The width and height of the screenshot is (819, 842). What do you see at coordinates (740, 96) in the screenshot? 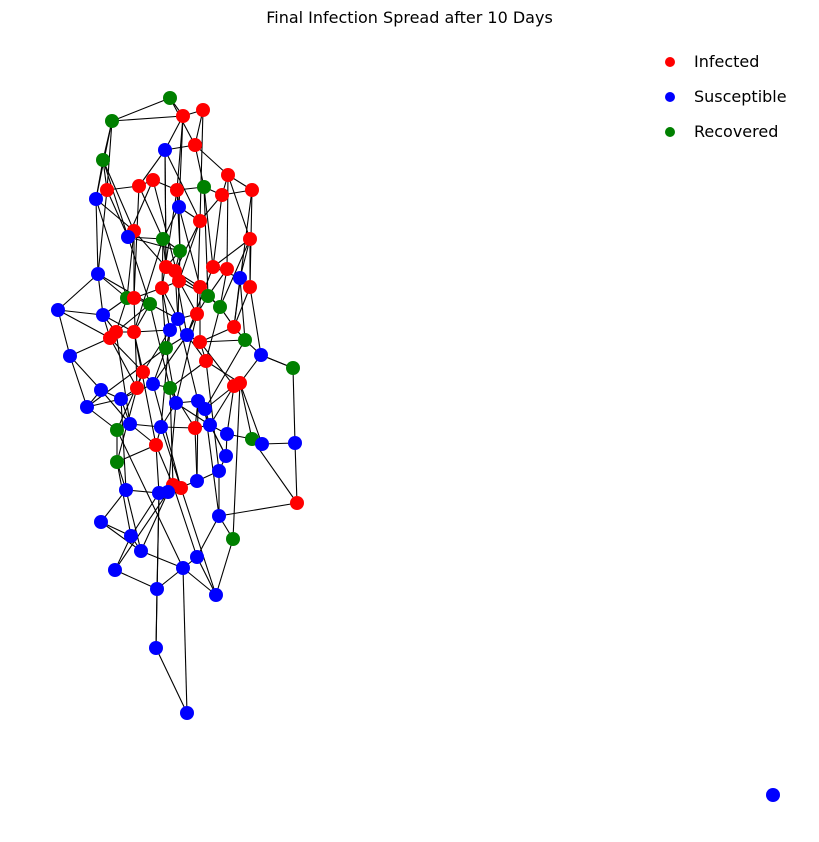
I see `legend-label-susceptible: Susceptible` at bounding box center [740, 96].